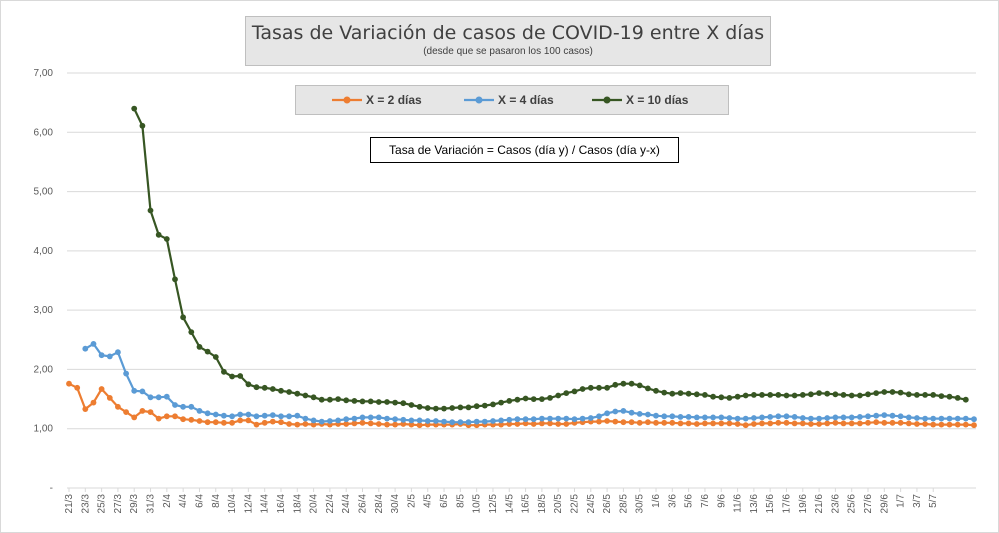 The image size is (999, 533). What do you see at coordinates (738, 503) in the screenshot?
I see `x-tick-label: 11/6` at bounding box center [738, 503].